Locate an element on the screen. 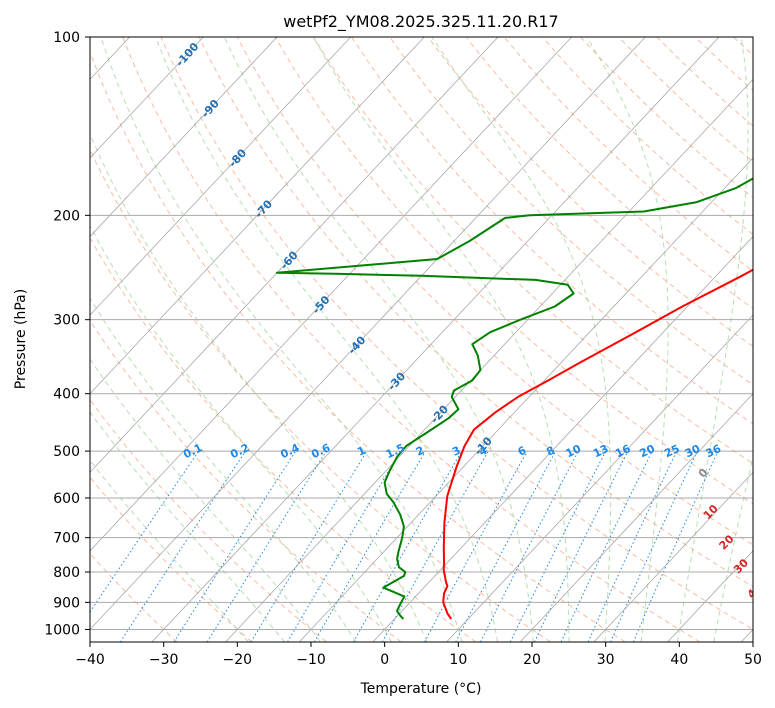 This screenshot has height=708, width=775. y-tick-label: 200 is located at coordinates (66, 216).